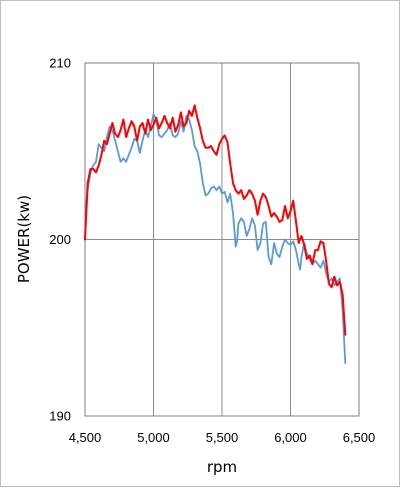 The height and width of the screenshot is (488, 400). What do you see at coordinates (85, 437) in the screenshot?
I see `x-tick-label: 4,500` at bounding box center [85, 437].